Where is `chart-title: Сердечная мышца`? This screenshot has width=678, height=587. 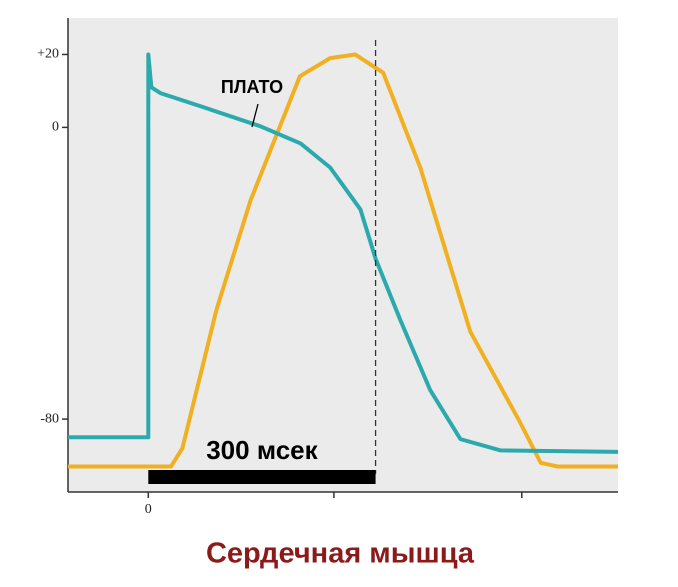 chart-title: Сердечная мышца is located at coordinates (340, 554).